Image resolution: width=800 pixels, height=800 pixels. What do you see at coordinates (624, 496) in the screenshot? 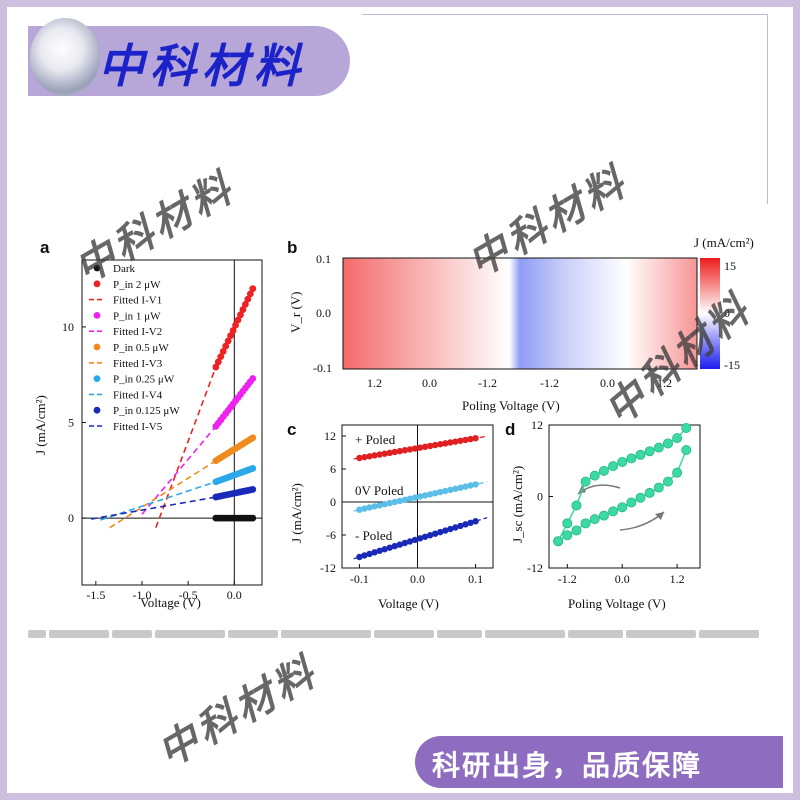
I see `chart-d-frame` at bounding box center [624, 496].